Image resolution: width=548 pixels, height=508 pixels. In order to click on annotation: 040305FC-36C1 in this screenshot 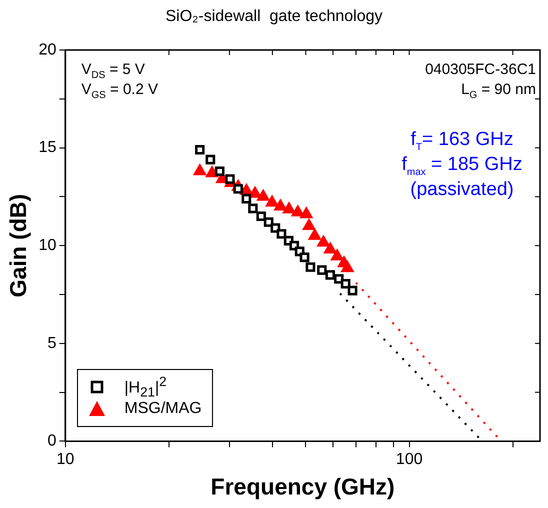, I will do `click(480, 69)`.